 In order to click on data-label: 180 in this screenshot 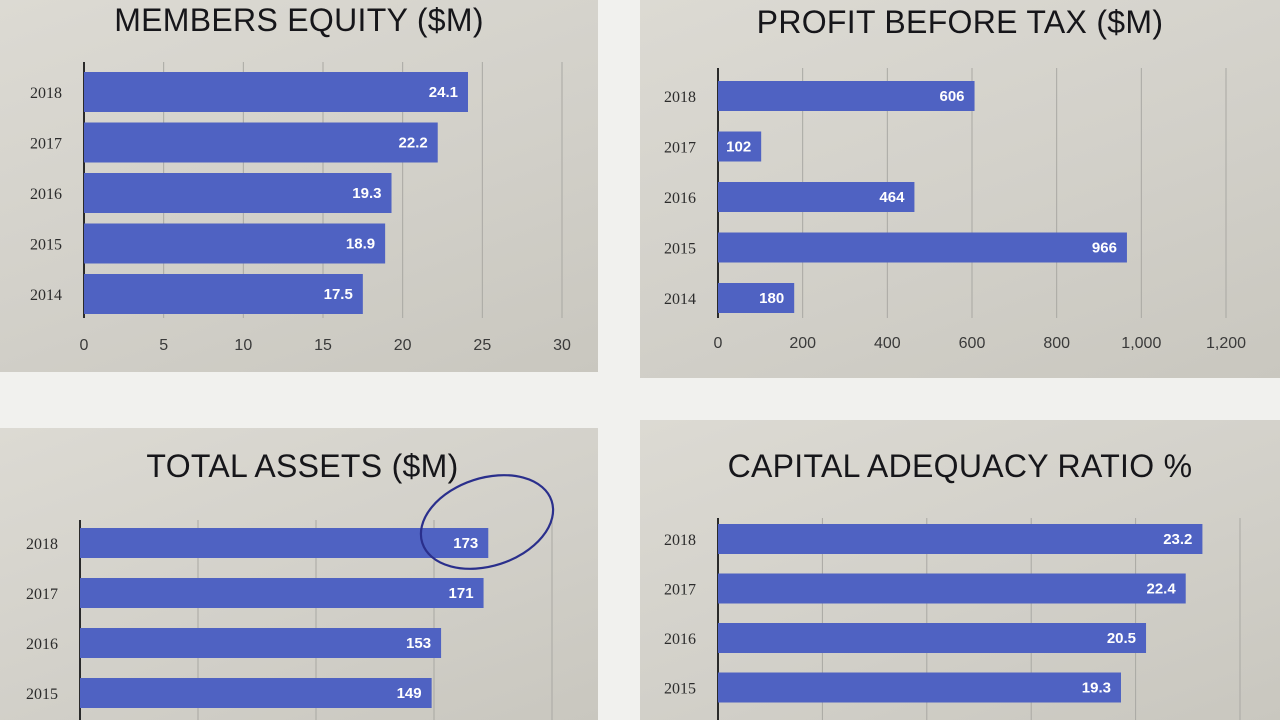, I will do `click(771, 298)`.